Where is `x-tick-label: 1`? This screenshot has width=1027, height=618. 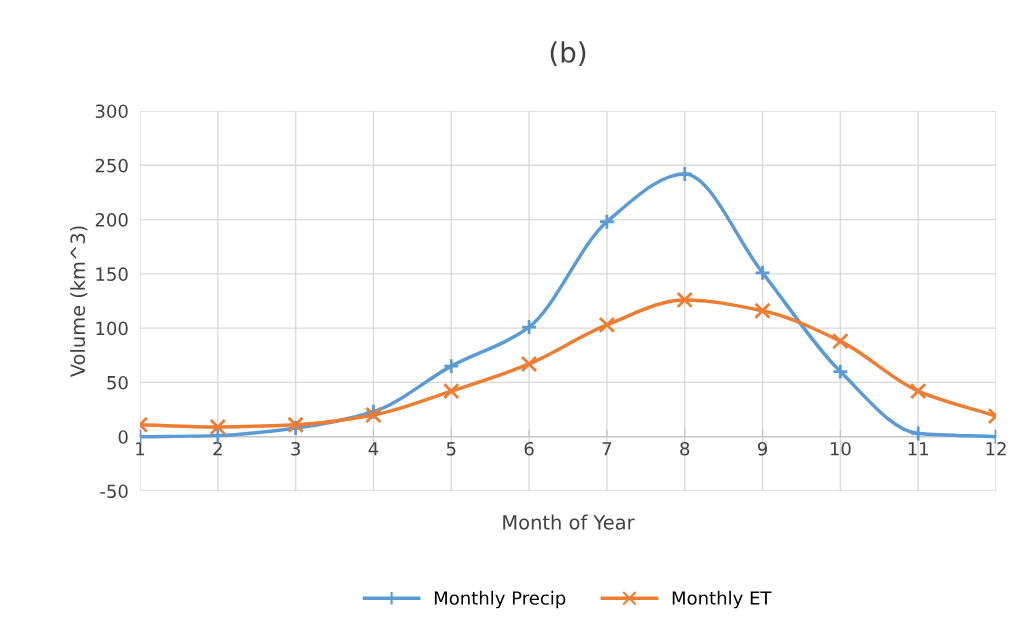 x-tick-label: 1 is located at coordinates (140, 449).